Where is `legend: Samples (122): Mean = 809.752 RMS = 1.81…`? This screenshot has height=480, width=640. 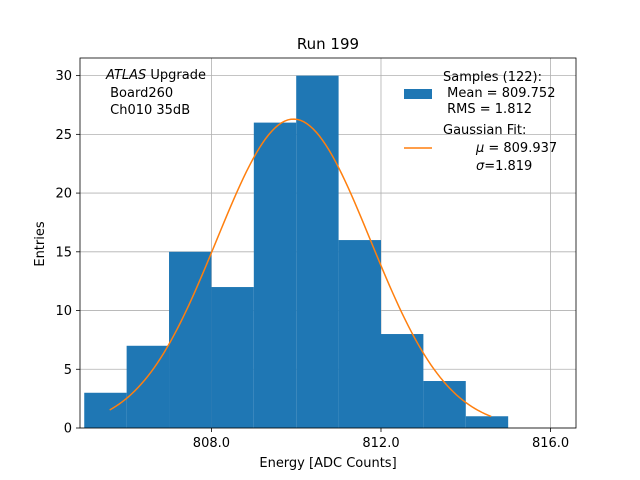 legend: Samples (122): Mean = 809.752 RMS = 1.81… is located at coordinates (491, 122).